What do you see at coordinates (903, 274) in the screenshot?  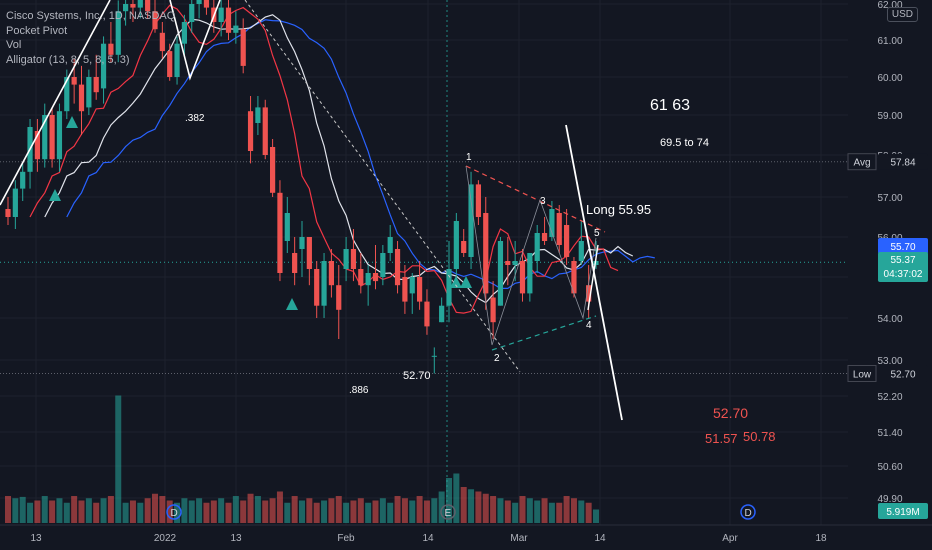 I see `countdown-timer: 04:37:02` at bounding box center [903, 274].